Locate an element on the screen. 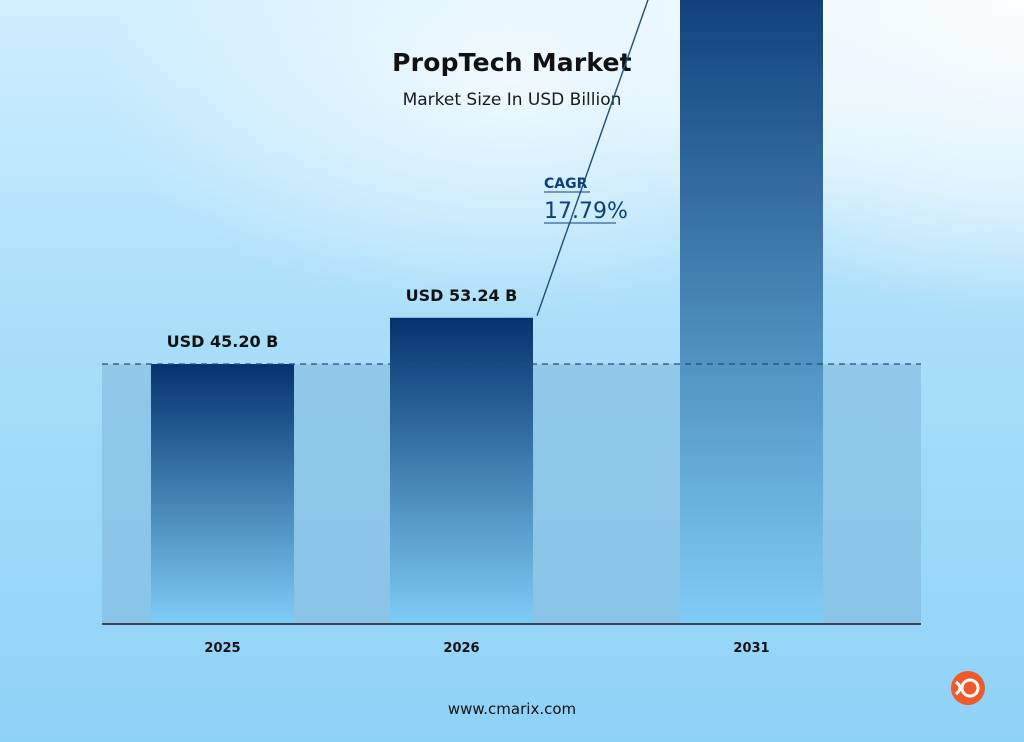  data-label-2025: USD 45.20 B is located at coordinates (223, 341).